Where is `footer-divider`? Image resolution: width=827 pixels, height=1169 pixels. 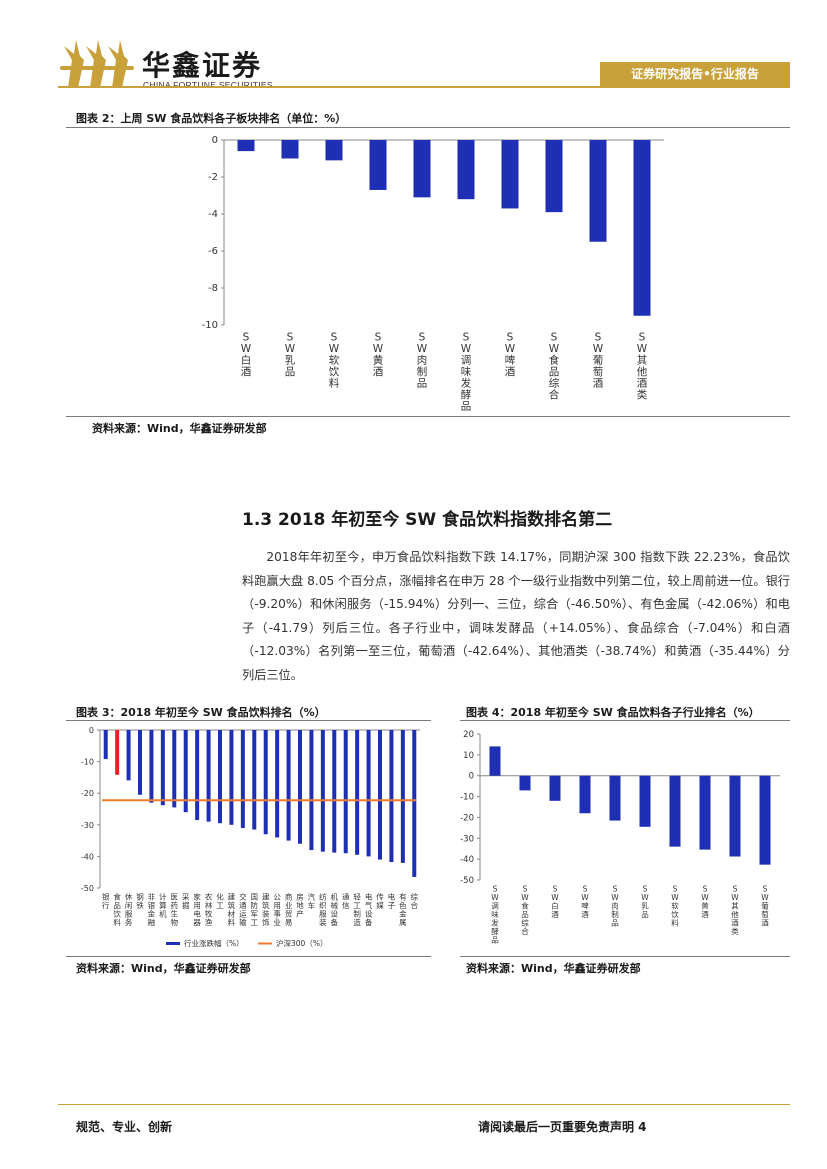 footer-divider is located at coordinates (424, 1104).